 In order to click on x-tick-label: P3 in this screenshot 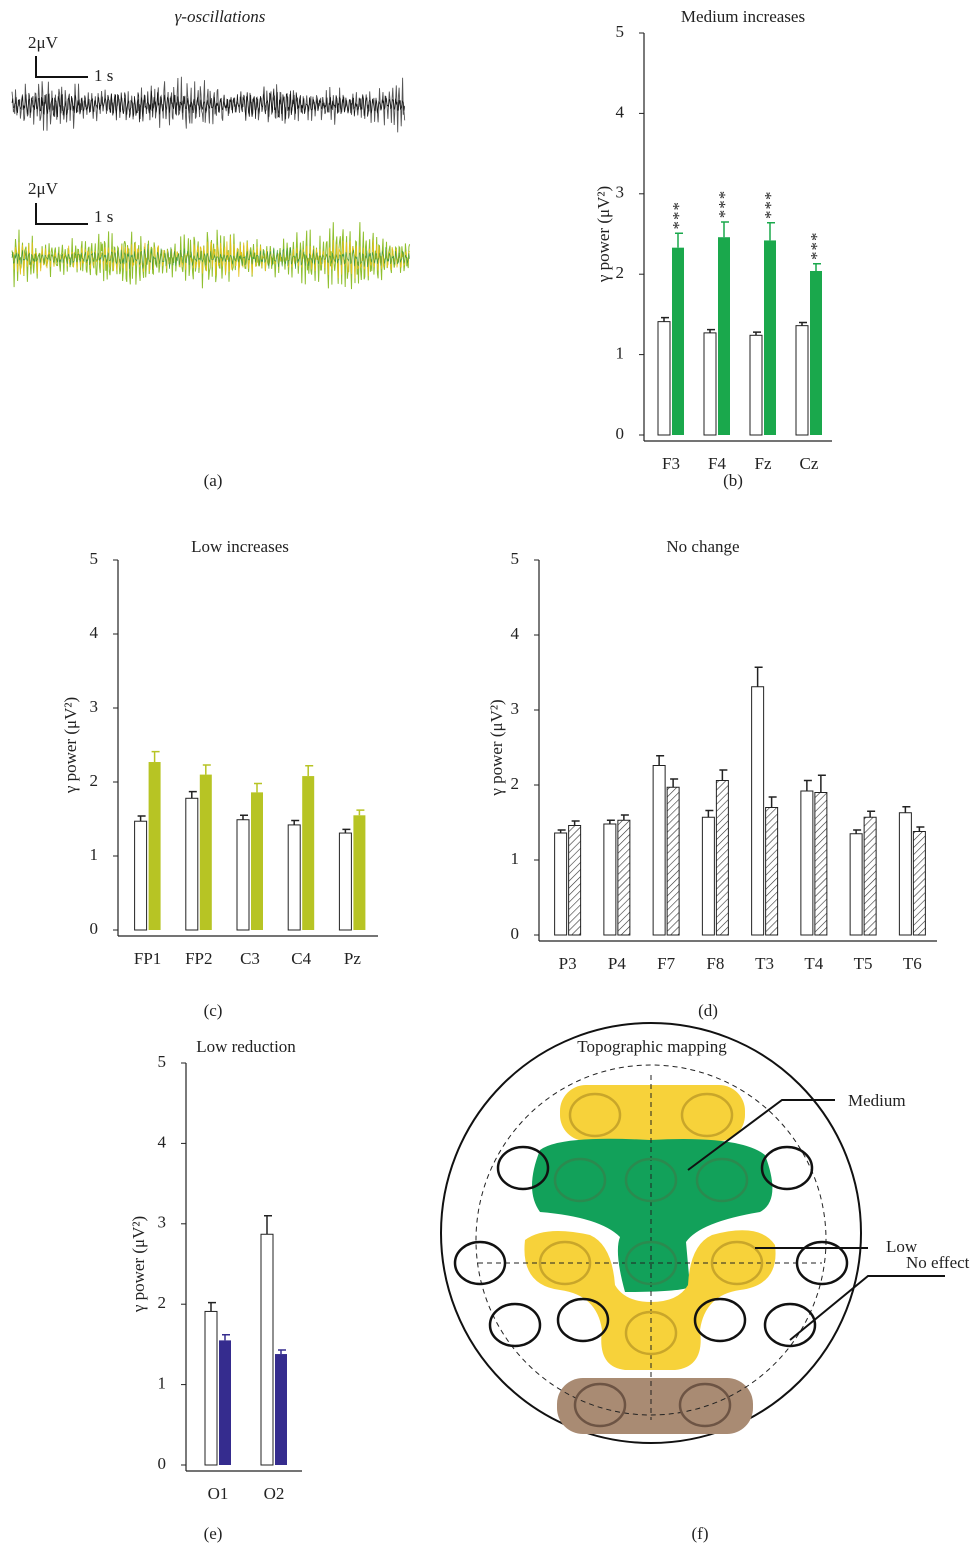, I will do `click(568, 963)`.